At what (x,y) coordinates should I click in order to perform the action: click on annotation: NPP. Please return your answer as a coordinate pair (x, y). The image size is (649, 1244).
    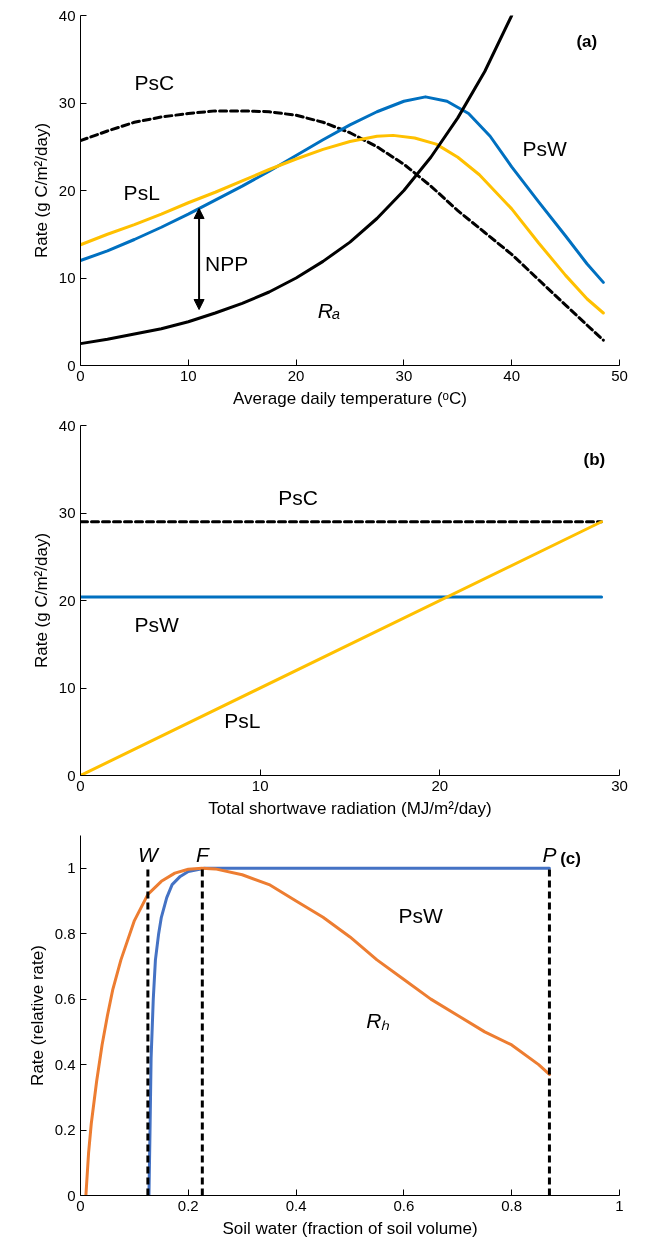
    Looking at the image, I should click on (227, 263).